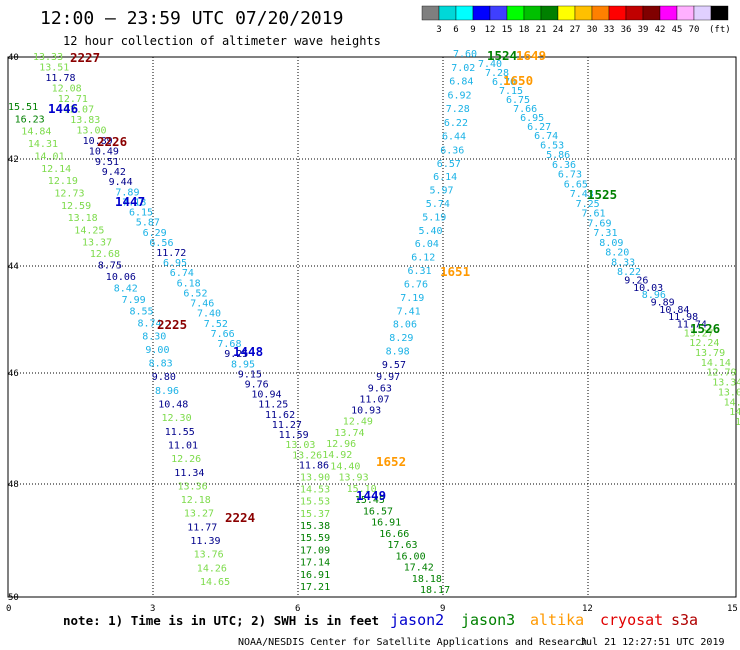 Image resolution: width=740 pixels, height=650 pixels. What do you see at coordinates (412, 298) in the screenshot?
I see `wave-height-value: 7.19` at bounding box center [412, 298].